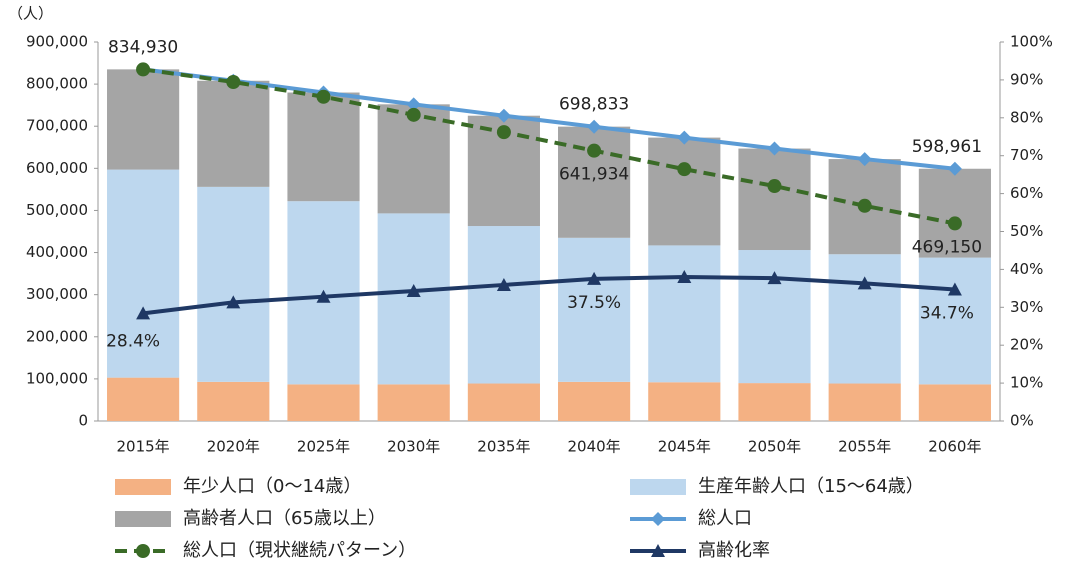 The width and height of the screenshot is (1065, 568). Describe the element at coordinates (947, 147) in the screenshot. I see `data-label: 598,961` at that location.